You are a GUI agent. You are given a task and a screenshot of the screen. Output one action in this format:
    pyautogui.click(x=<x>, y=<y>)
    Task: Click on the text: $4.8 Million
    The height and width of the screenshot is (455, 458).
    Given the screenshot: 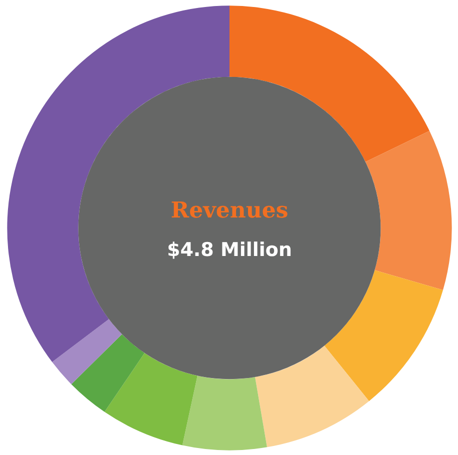 What is the action you would take?
    pyautogui.click(x=229, y=250)
    